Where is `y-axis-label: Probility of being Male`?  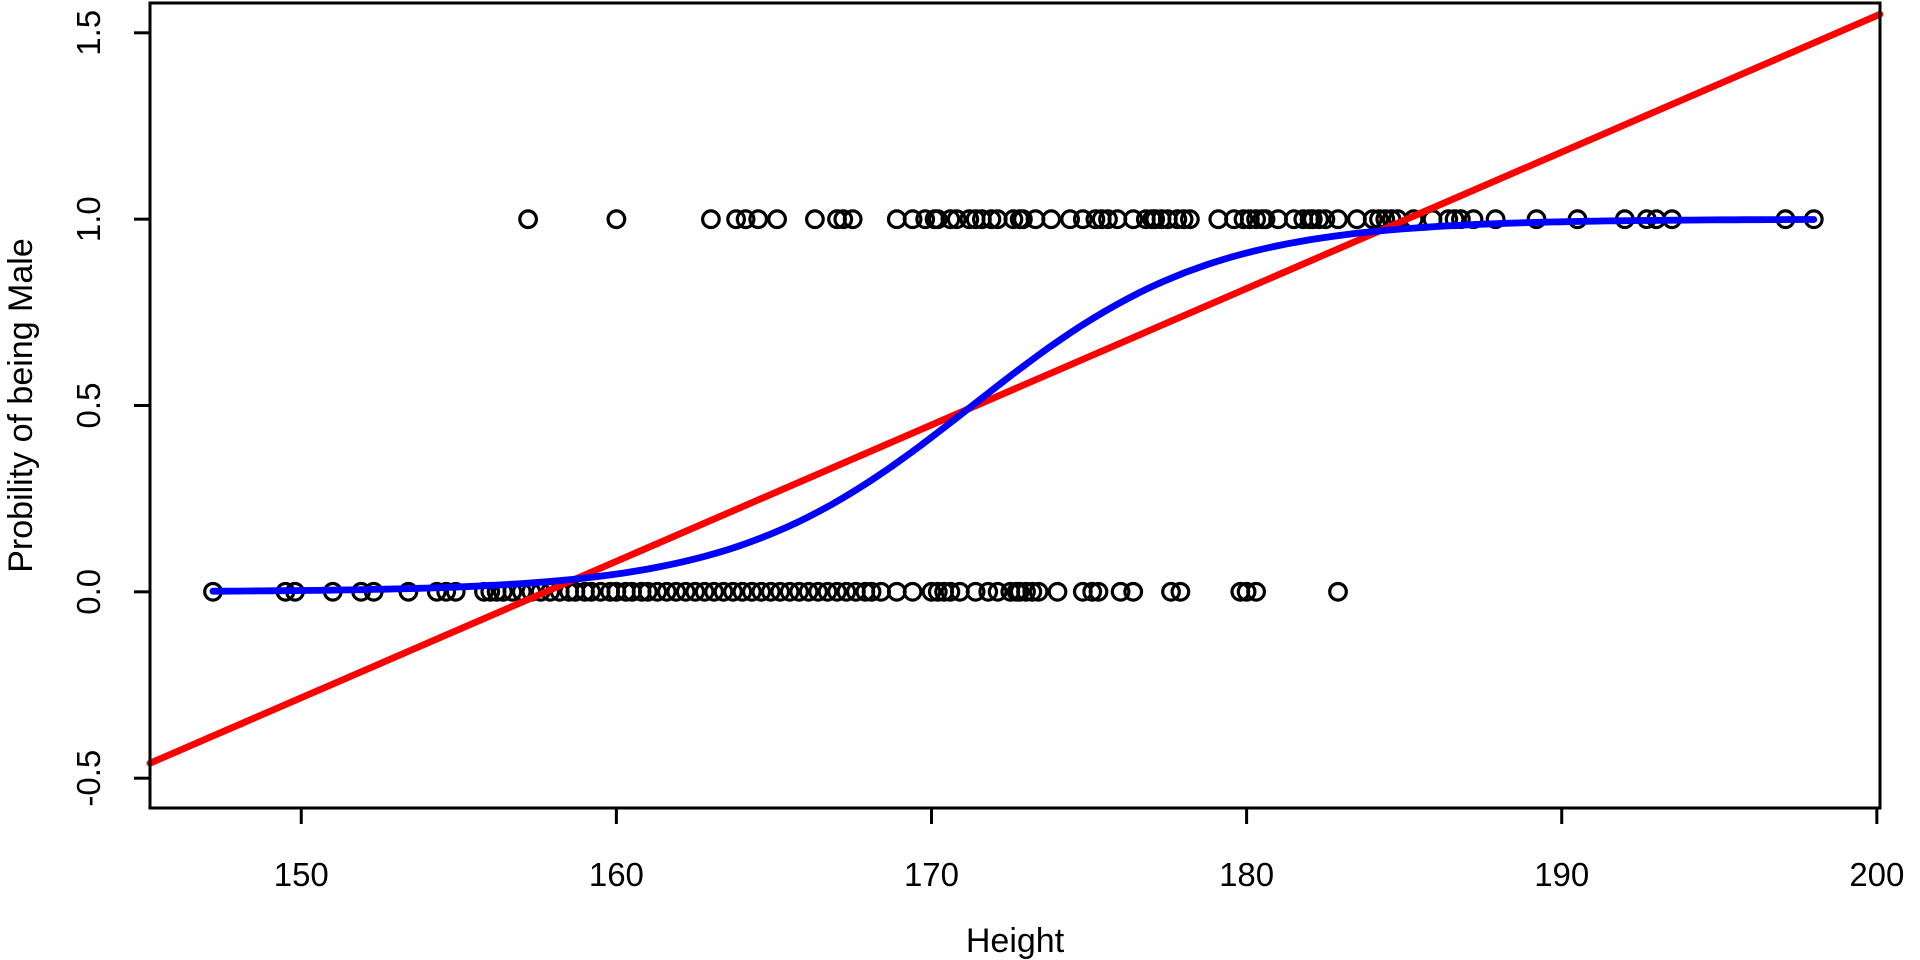 y-axis-label: Probility of being Male is located at coordinates (21, 405).